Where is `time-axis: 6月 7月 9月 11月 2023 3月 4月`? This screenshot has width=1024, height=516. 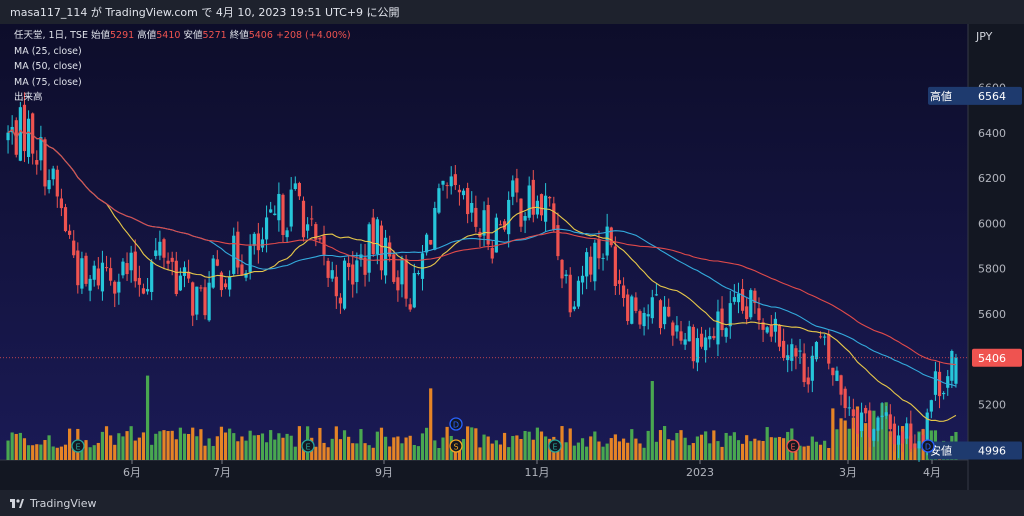 time-axis: 6月 7月 9月 11月 2023 3月 4月 is located at coordinates (532, 469).